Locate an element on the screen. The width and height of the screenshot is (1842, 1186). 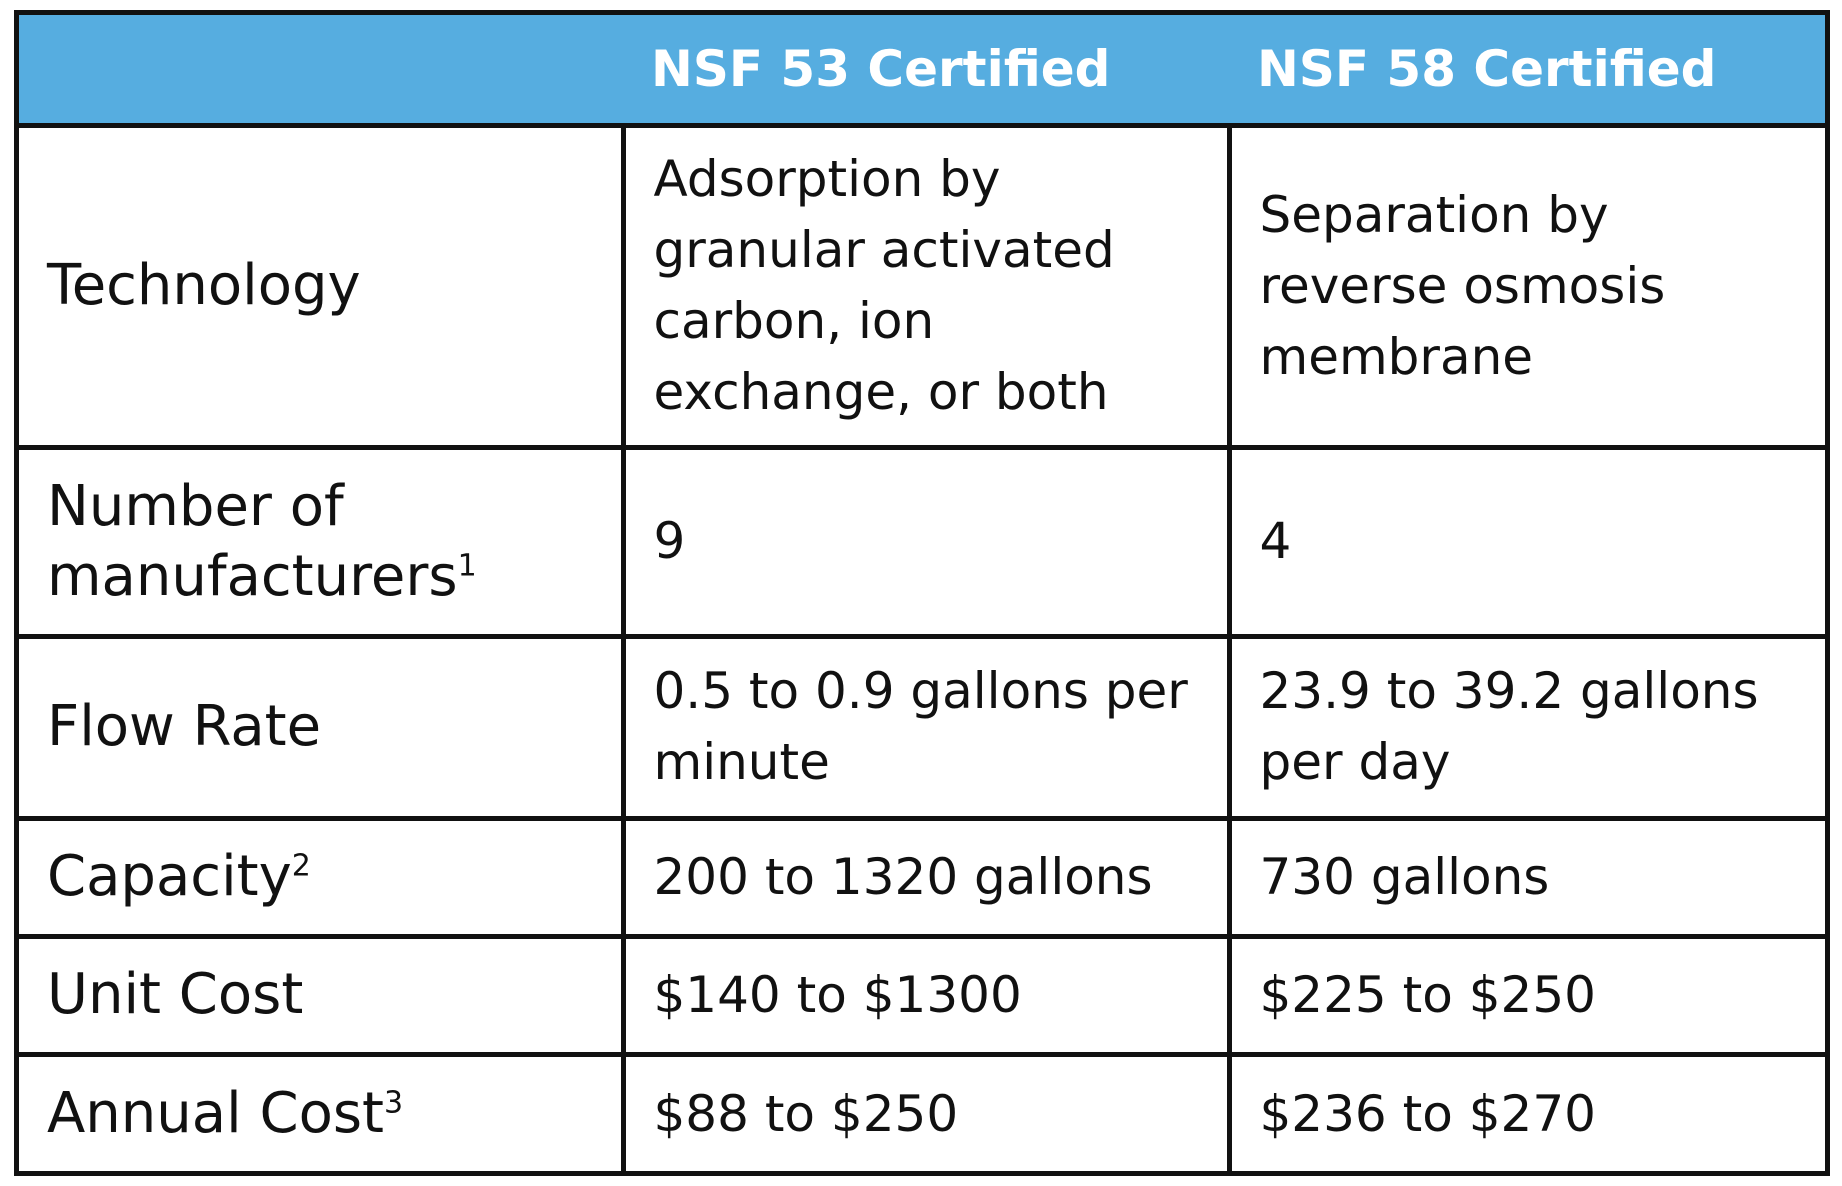
cell-manufacturers-nsf53: 9 is located at coordinates (926, 541).